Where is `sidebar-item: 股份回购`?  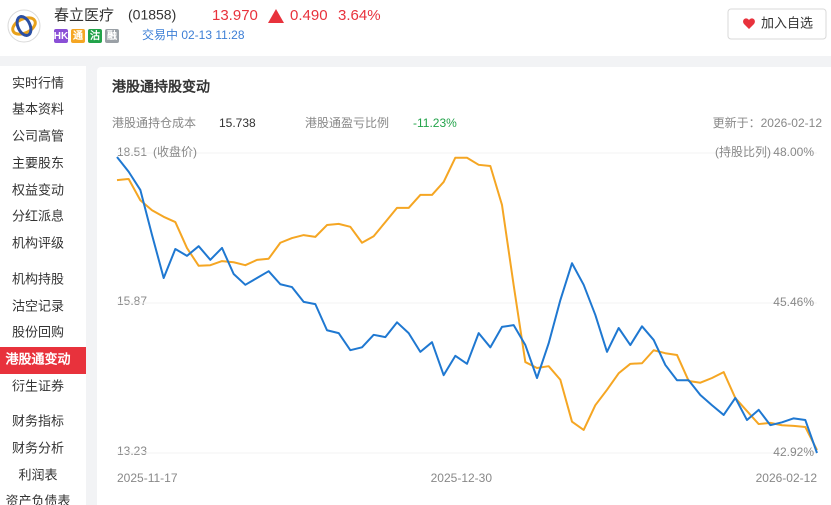 sidebar-item: 股份回购 is located at coordinates (38, 331).